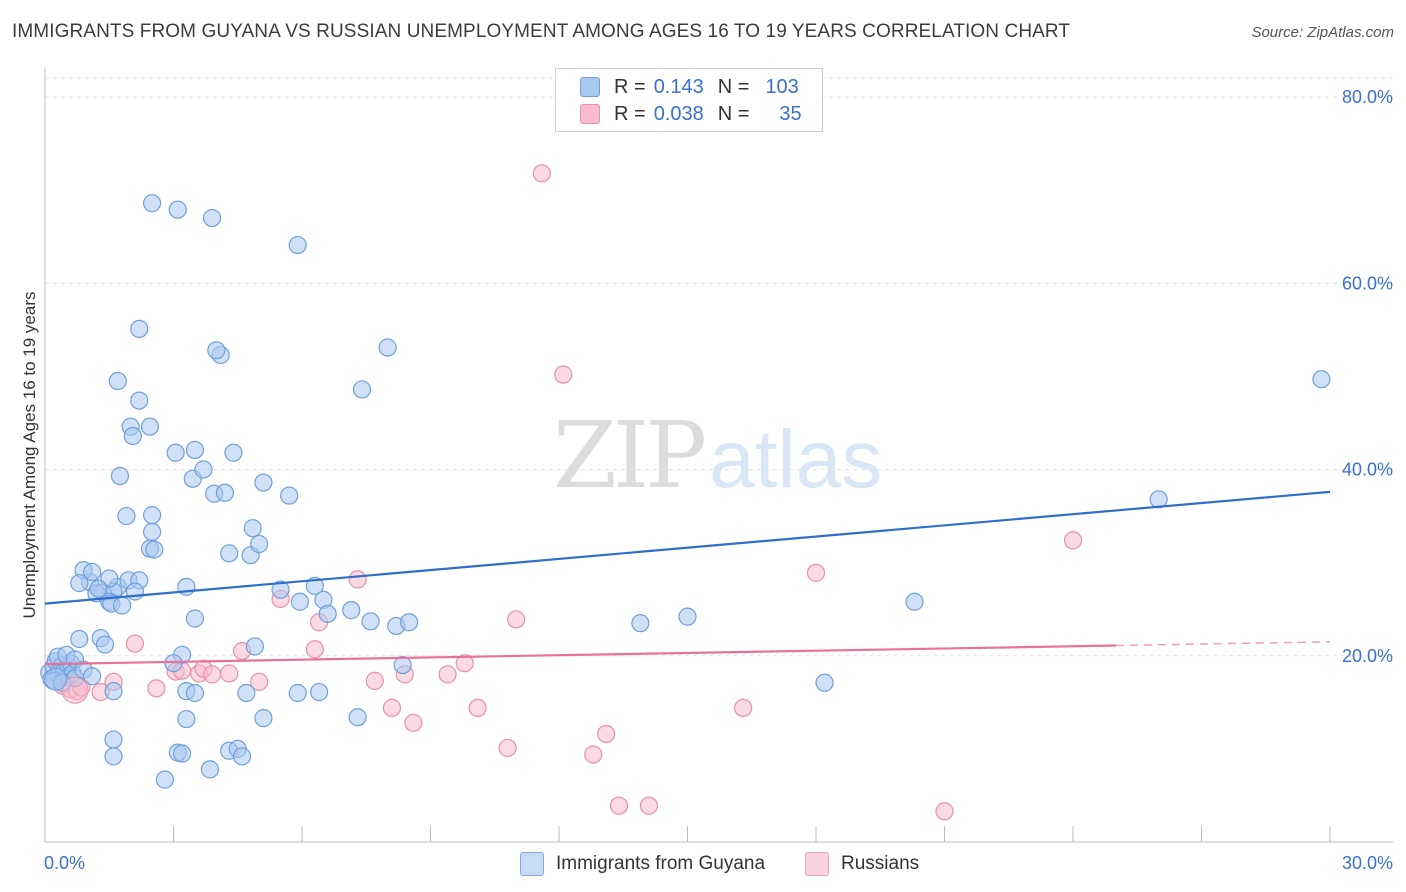 This screenshot has height=892, width=1406. Describe the element at coordinates (630, 455) in the screenshot. I see `watermark-zip: ZIP` at that location.